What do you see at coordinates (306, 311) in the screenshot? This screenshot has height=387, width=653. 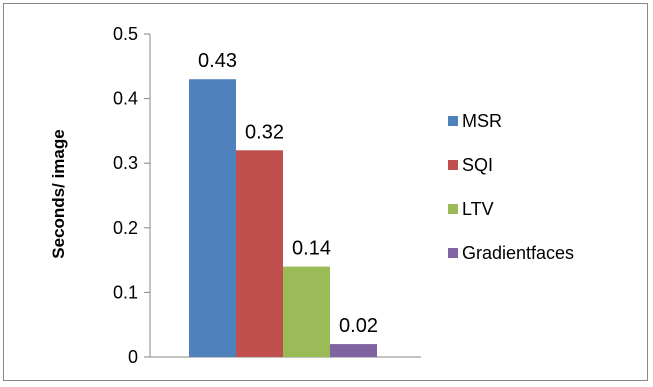 I see `bar-ltv` at bounding box center [306, 311].